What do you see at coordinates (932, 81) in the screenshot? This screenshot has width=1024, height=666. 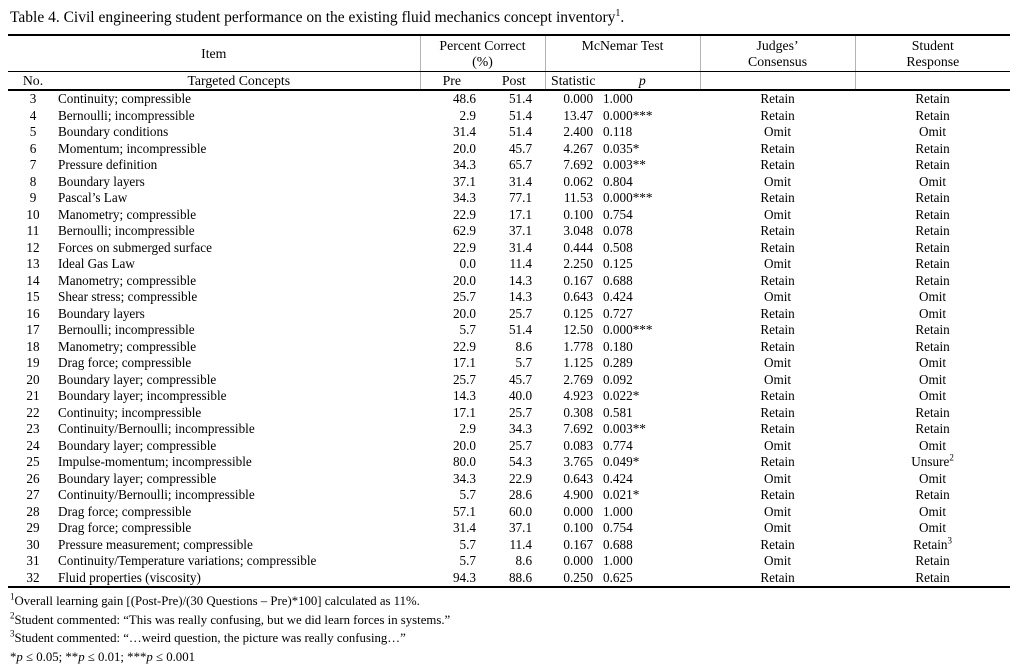 I see `col-header-student-spacer` at bounding box center [932, 81].